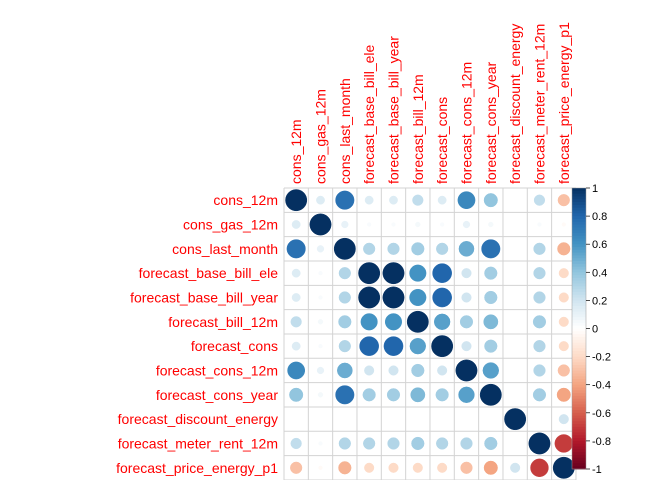 The height and width of the screenshot is (480, 672). Describe the element at coordinates (234, 346) in the screenshot. I see `row-label-forecast_cons: forecast_cons` at that location.